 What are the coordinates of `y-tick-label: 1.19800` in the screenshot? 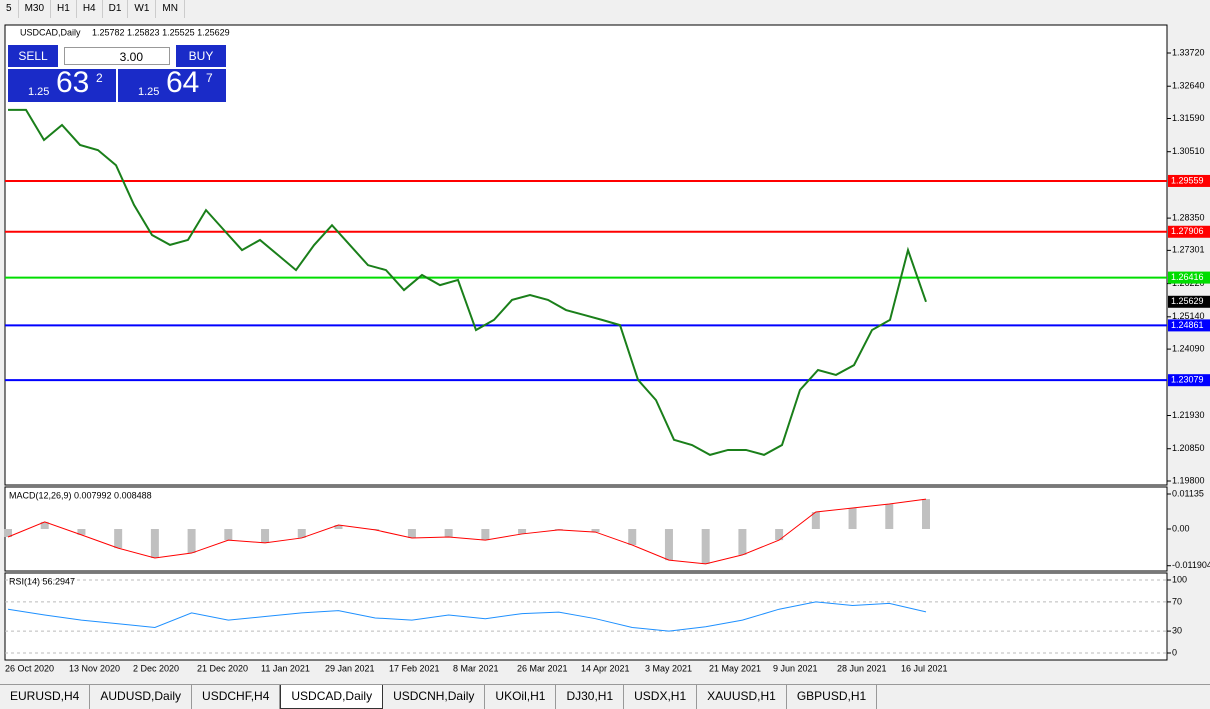 It's located at (1188, 480).